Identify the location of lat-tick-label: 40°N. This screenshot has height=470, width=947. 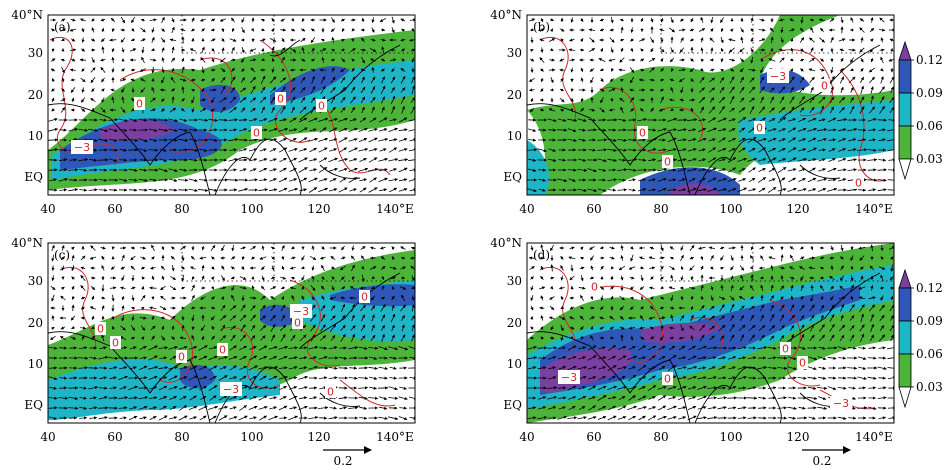
(27, 243).